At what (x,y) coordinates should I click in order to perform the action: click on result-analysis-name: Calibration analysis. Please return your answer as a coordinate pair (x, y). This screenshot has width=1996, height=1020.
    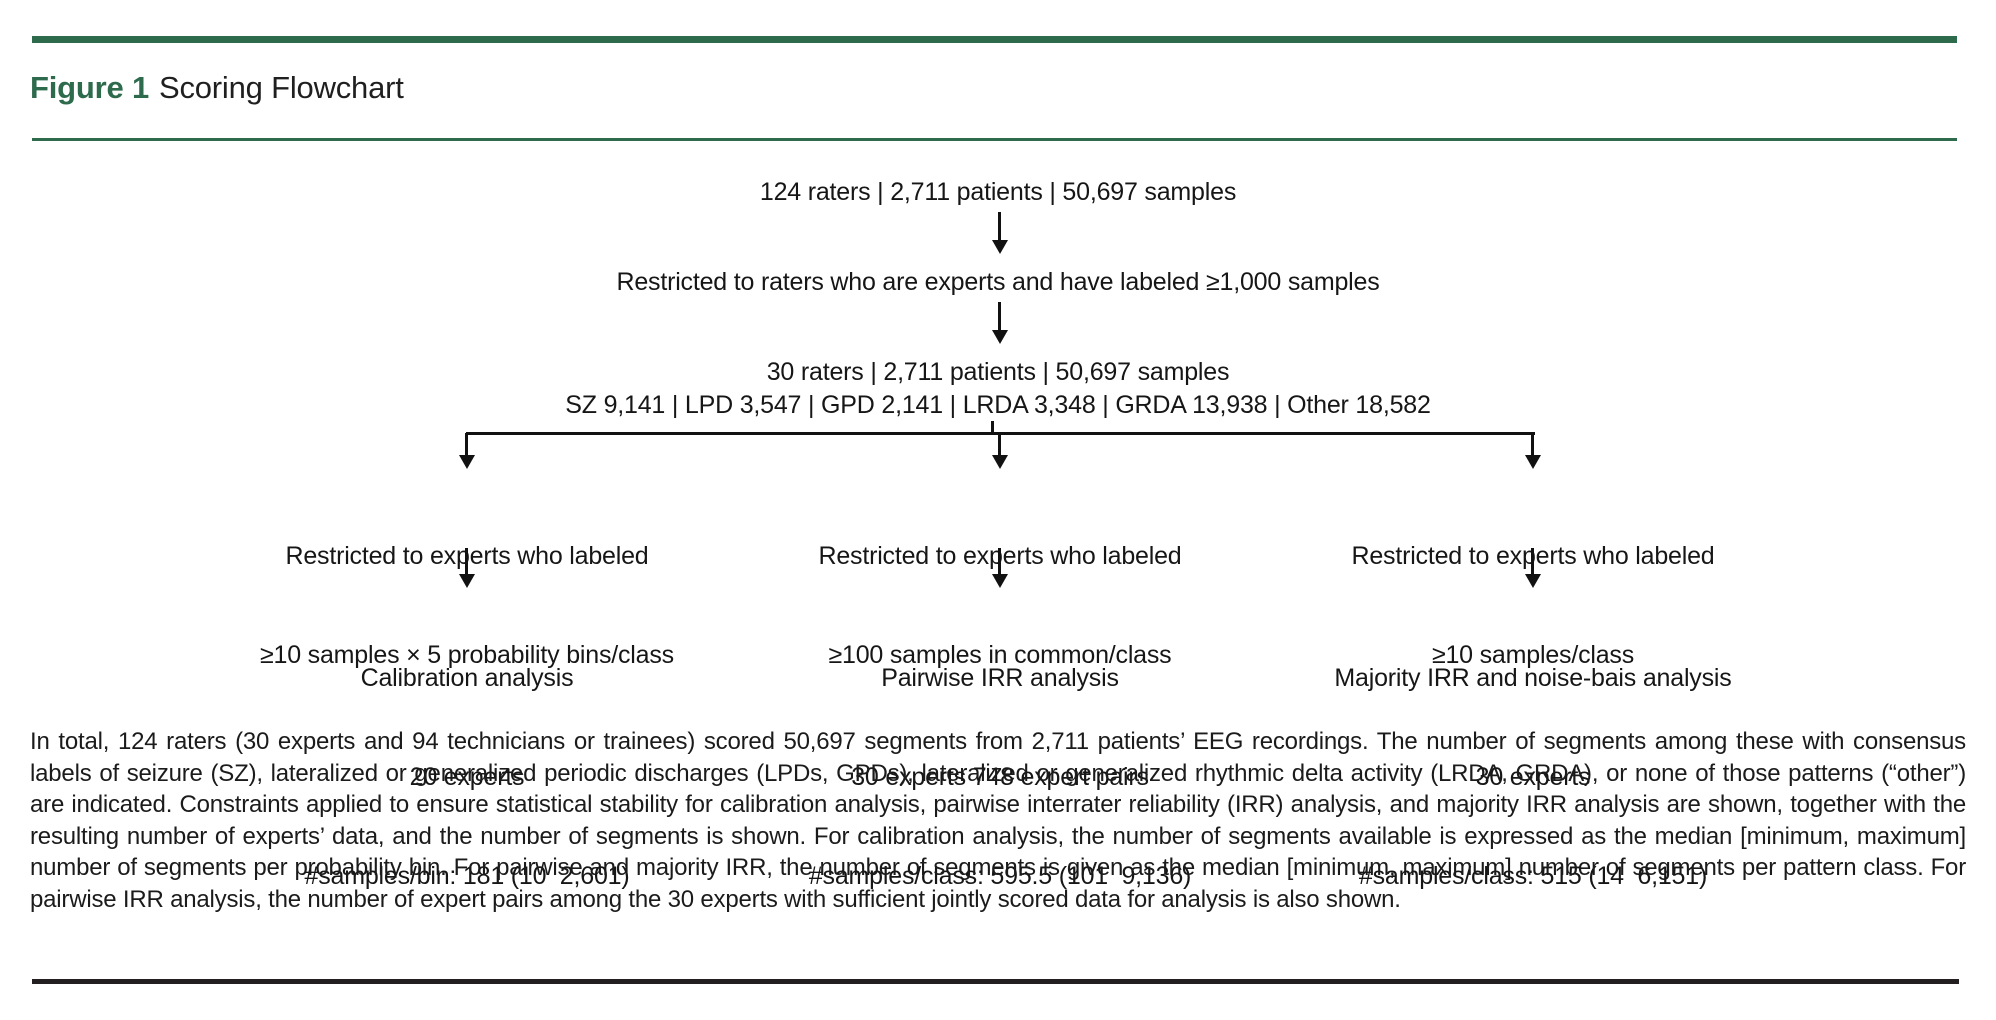
    Looking at the image, I should click on (467, 678).